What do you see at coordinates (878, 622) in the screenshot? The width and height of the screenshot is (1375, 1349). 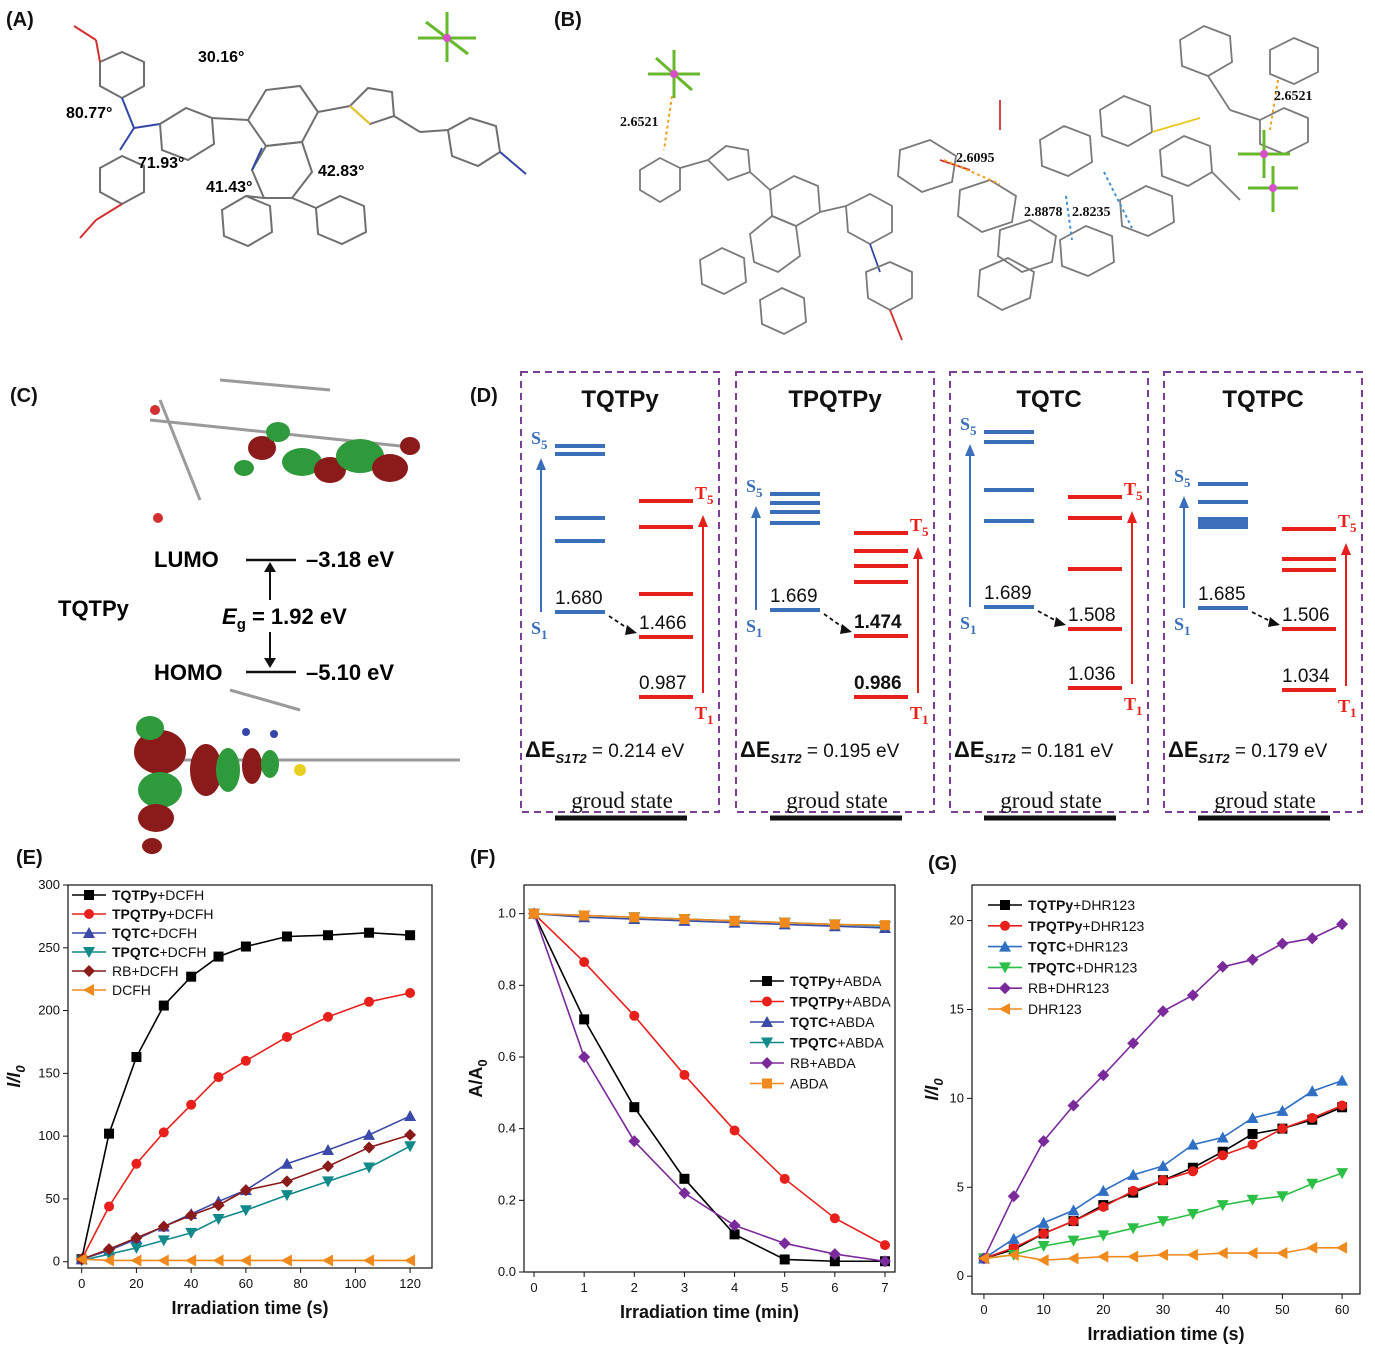 I see `t2-energy: 1.474` at bounding box center [878, 622].